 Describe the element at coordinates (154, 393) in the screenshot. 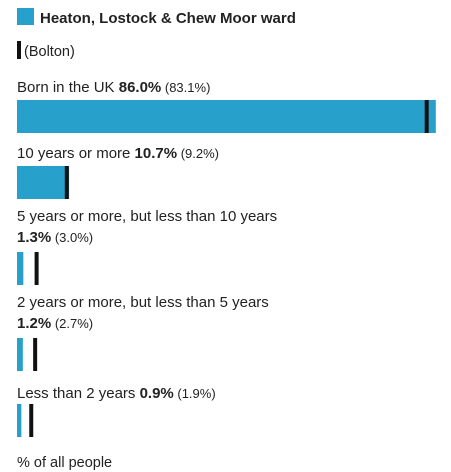

I see `value-label: 0.9%` at that location.